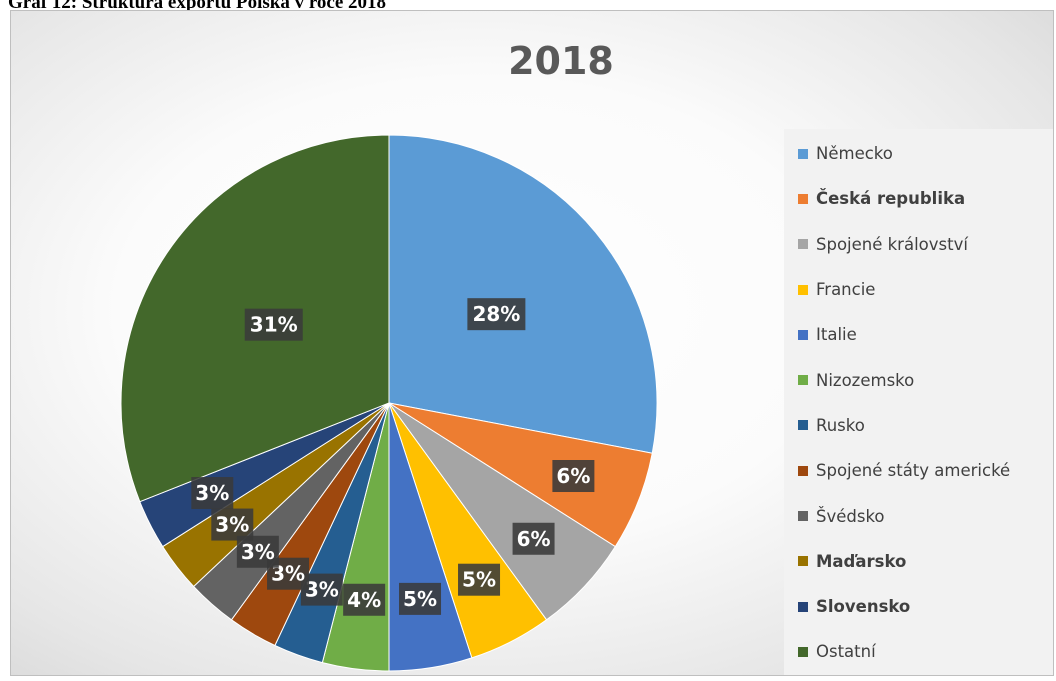  I want to click on data-label-text: 31%, so click(274, 325).